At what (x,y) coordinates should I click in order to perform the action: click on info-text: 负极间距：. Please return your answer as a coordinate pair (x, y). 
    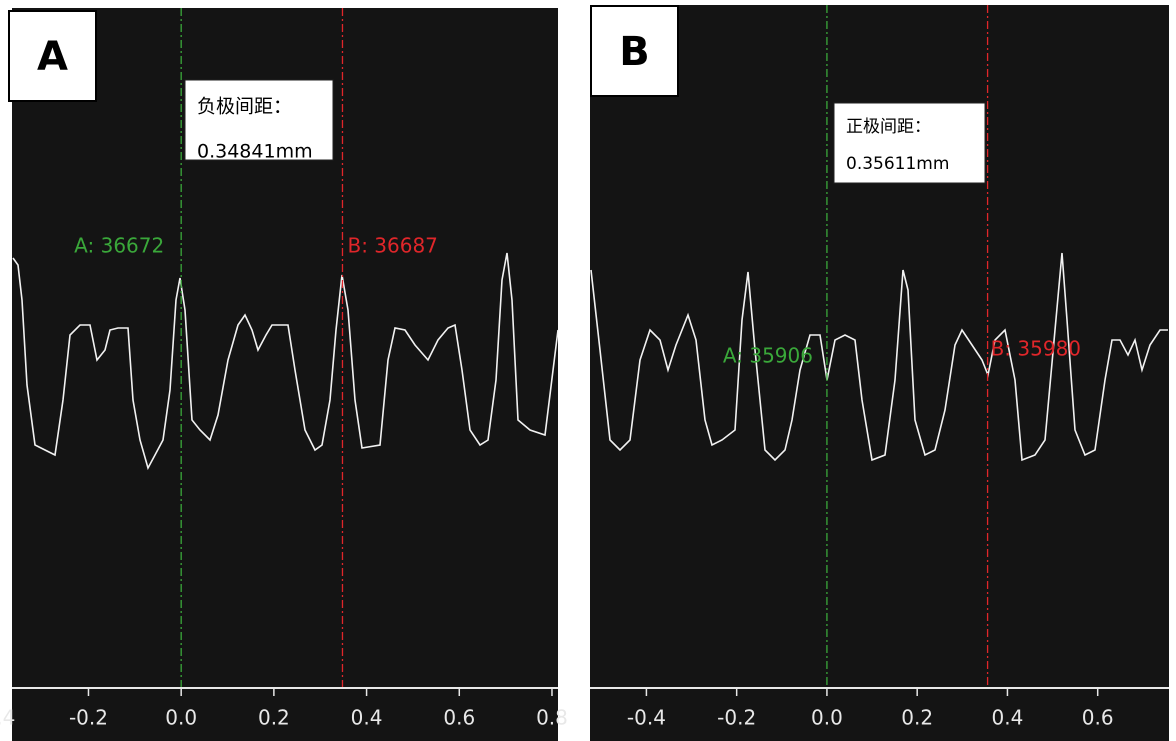
    Looking at the image, I should click on (244, 107).